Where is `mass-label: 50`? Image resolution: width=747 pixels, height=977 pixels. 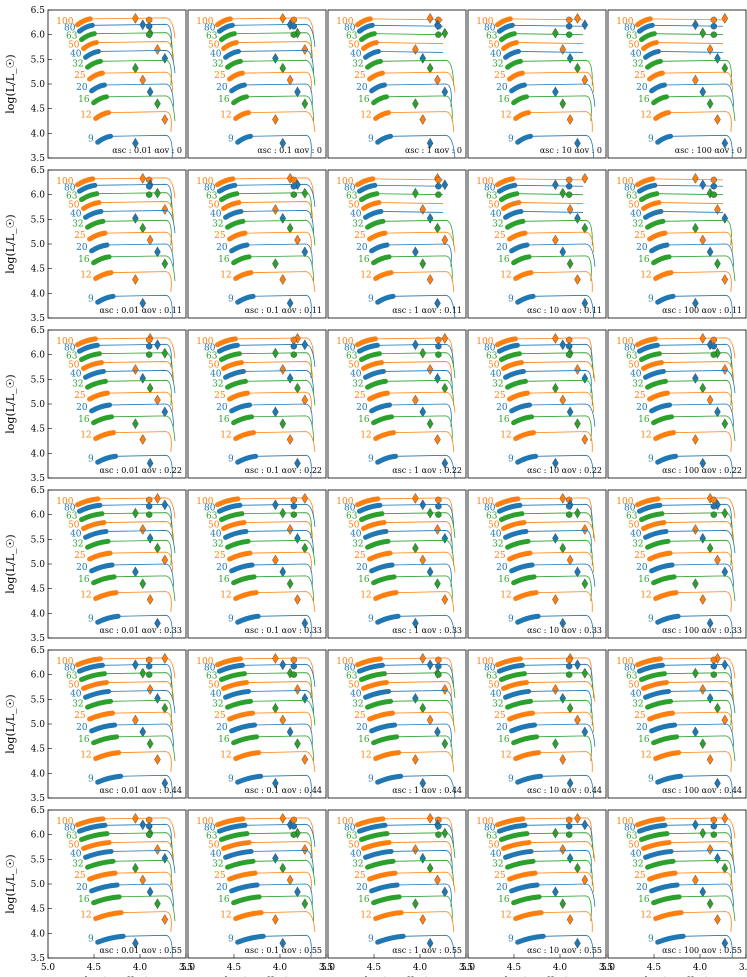
mass-label: 50 is located at coordinates (494, 46).